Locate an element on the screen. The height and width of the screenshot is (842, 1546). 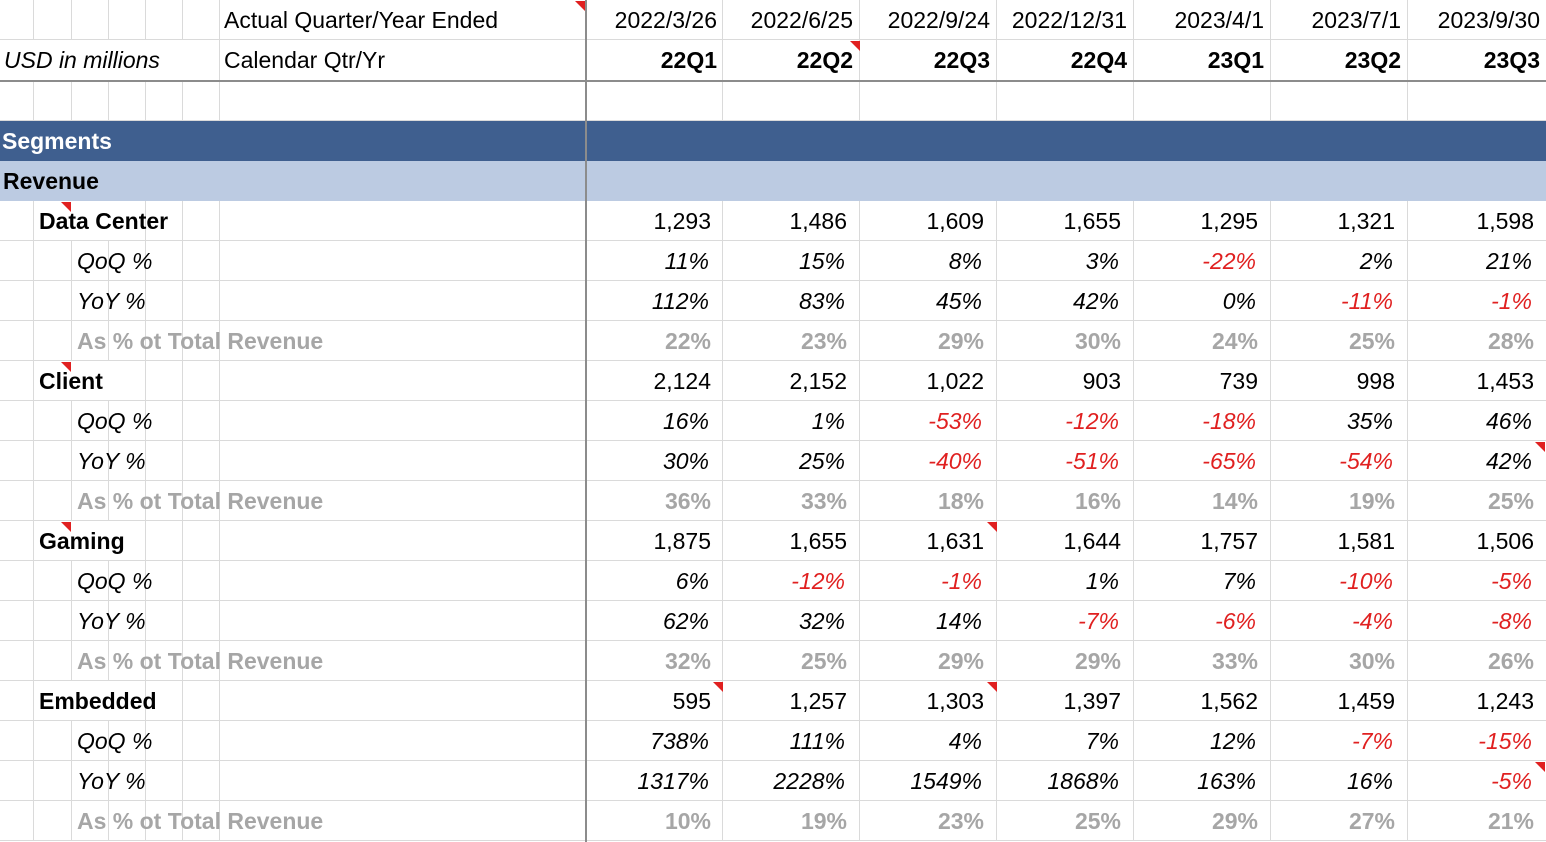
value-cell: 1,875 is located at coordinates (682, 541).